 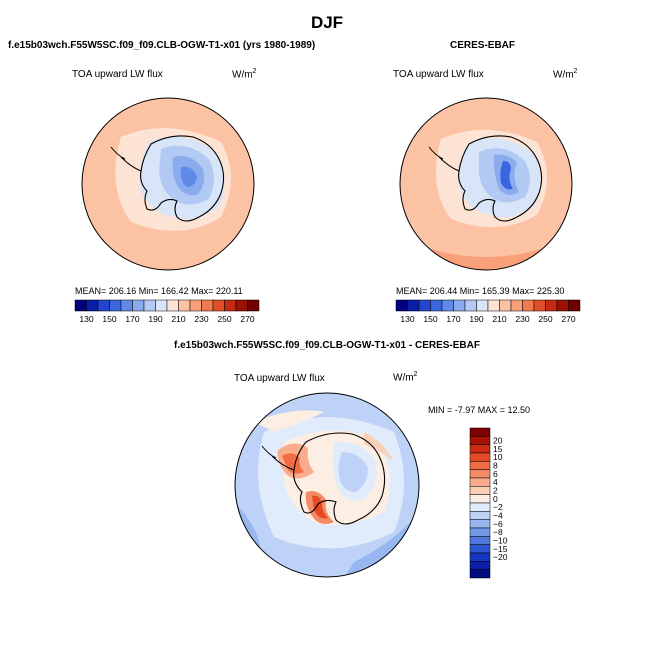 What do you see at coordinates (498, 532) in the screenshot?
I see `colorbar-tick-label: −8` at bounding box center [498, 532].